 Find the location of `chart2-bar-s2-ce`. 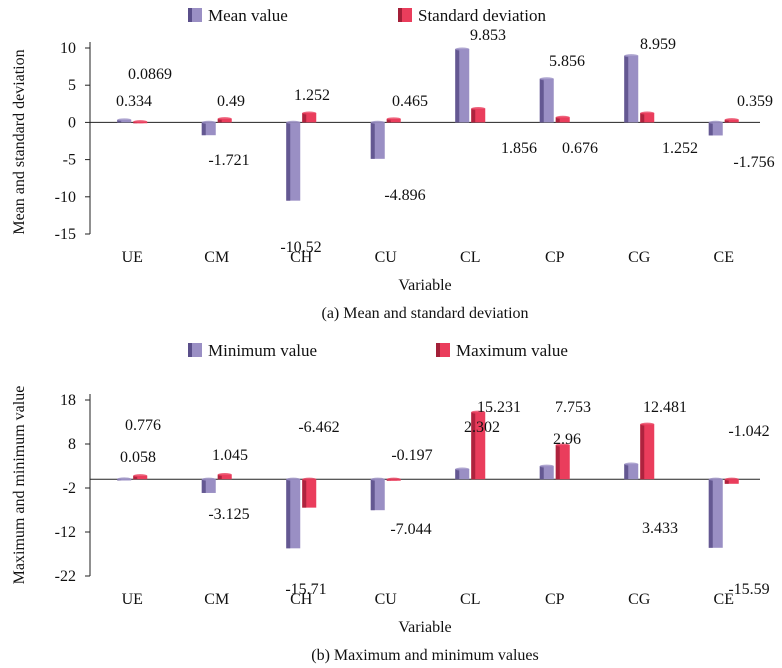

chart2-bar-s2-ce is located at coordinates (731, 480).